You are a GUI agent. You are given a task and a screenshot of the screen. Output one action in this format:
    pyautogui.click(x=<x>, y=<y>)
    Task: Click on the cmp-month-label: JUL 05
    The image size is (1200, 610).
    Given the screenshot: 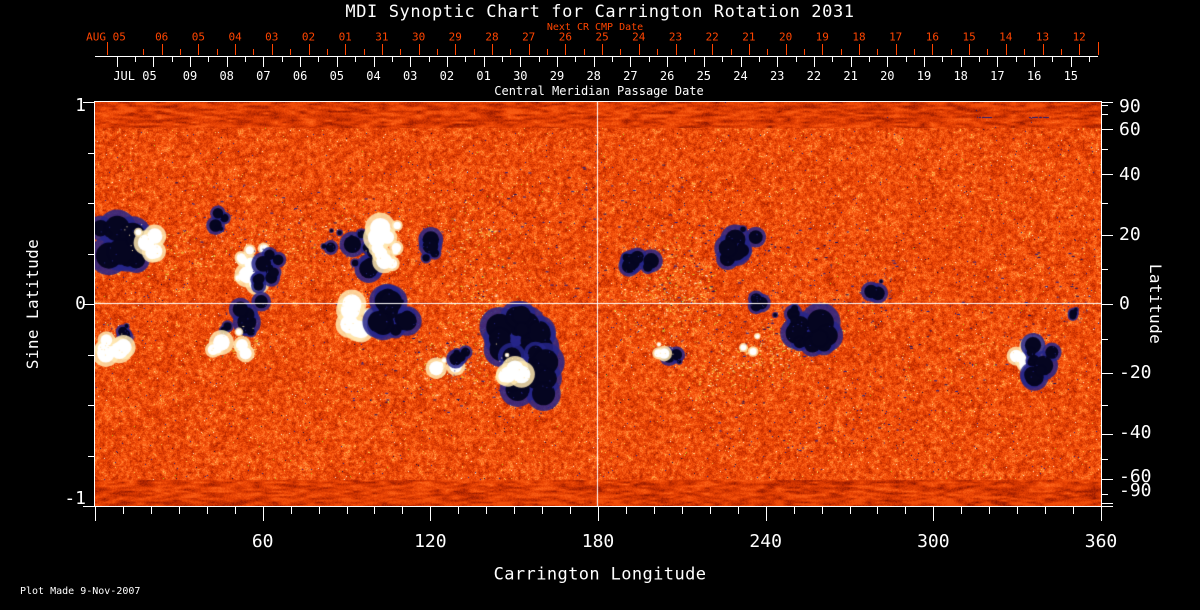 What is the action you would take?
    pyautogui.click(x=135, y=76)
    